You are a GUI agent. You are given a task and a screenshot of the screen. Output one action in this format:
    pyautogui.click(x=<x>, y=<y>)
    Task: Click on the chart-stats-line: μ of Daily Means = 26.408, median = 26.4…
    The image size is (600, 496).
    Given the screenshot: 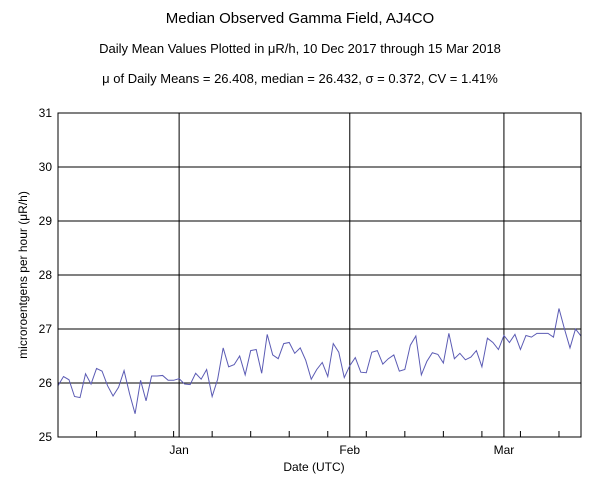 What is the action you would take?
    pyautogui.click(x=300, y=78)
    